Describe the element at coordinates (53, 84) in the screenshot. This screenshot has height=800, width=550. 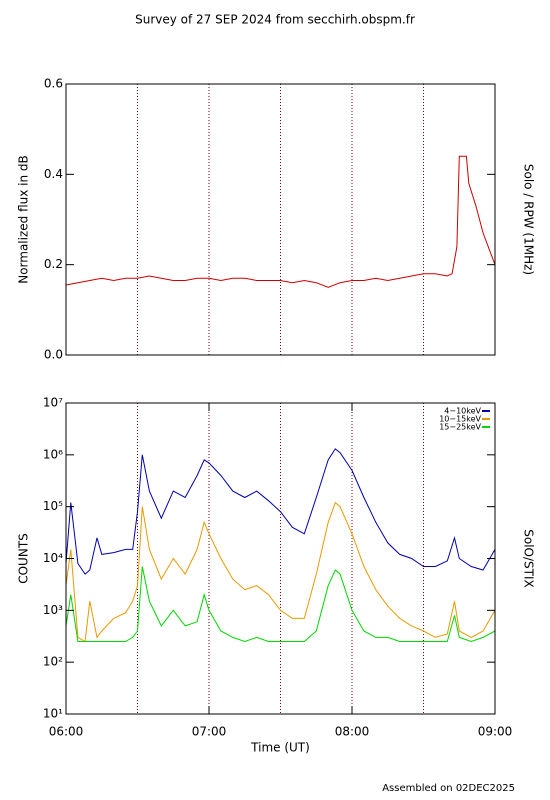
I see `y-tick-label: 0.6` at that location.